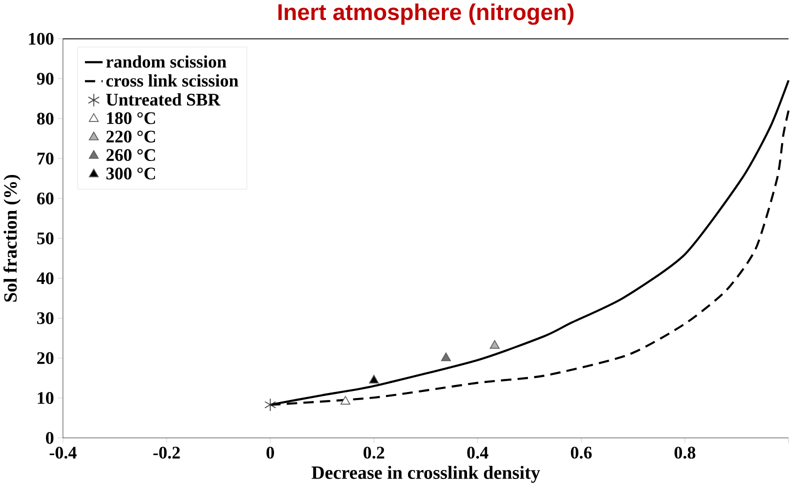 Image resolution: width=792 pixels, height=486 pixels. What do you see at coordinates (374, 452) in the screenshot?
I see `x-tick-label: 0.2` at bounding box center [374, 452].